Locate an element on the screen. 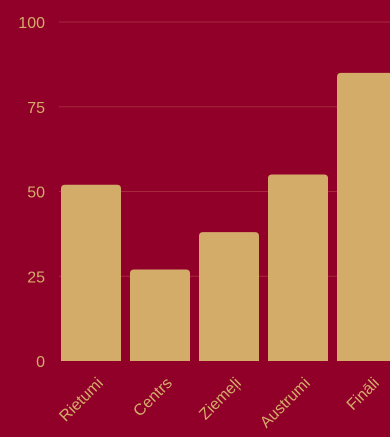 The image size is (390, 437). bar-centrs is located at coordinates (160, 315).